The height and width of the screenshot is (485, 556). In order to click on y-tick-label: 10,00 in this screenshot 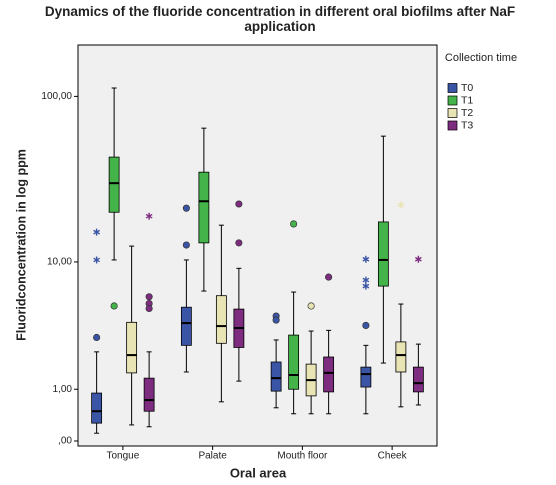, I will do `click(59, 262)`.